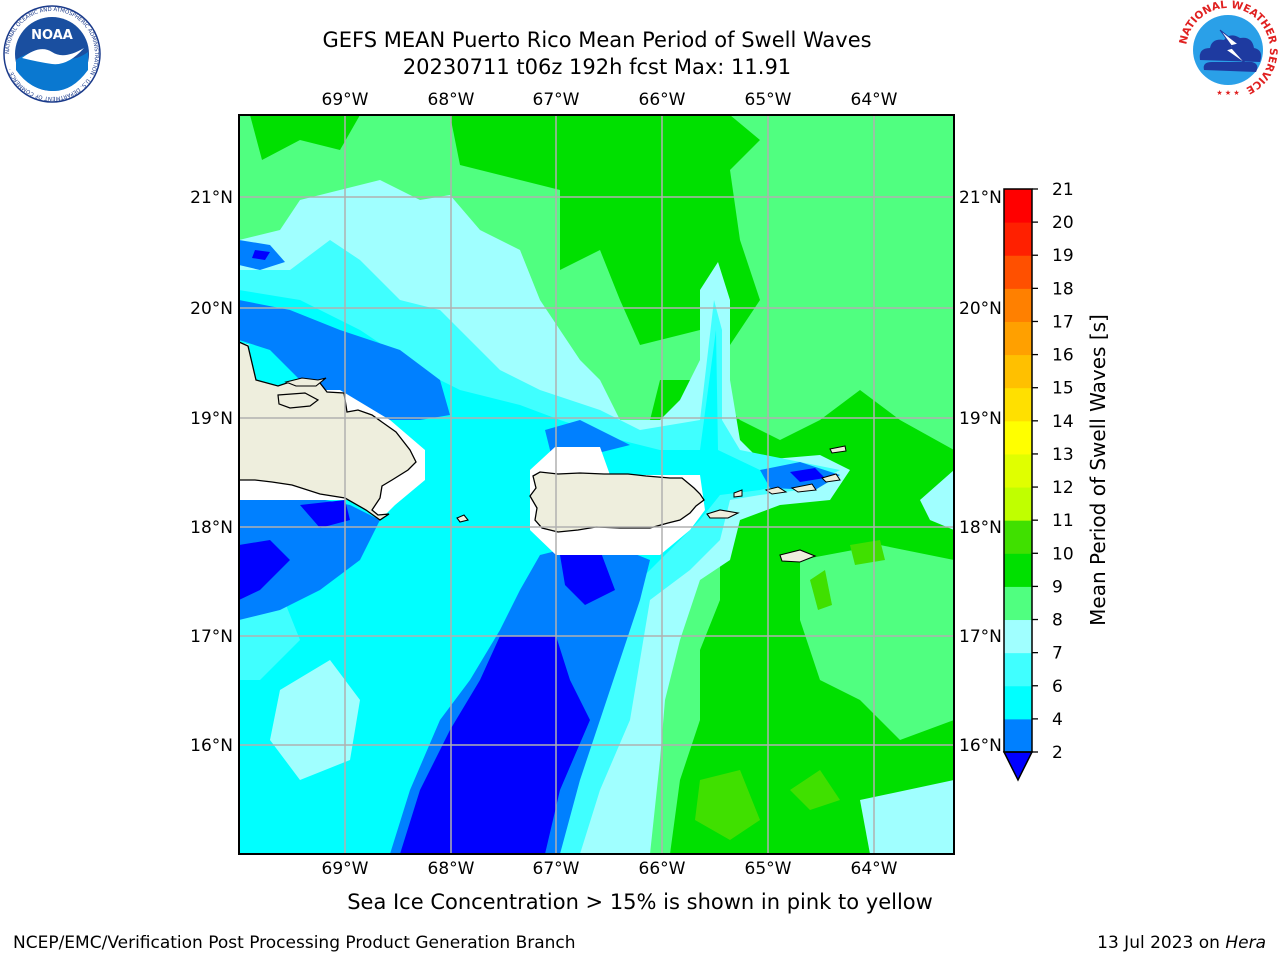 This screenshot has height=960, width=1280. Describe the element at coordinates (723, 514) in the screenshot. I see `land-vieques` at that location.